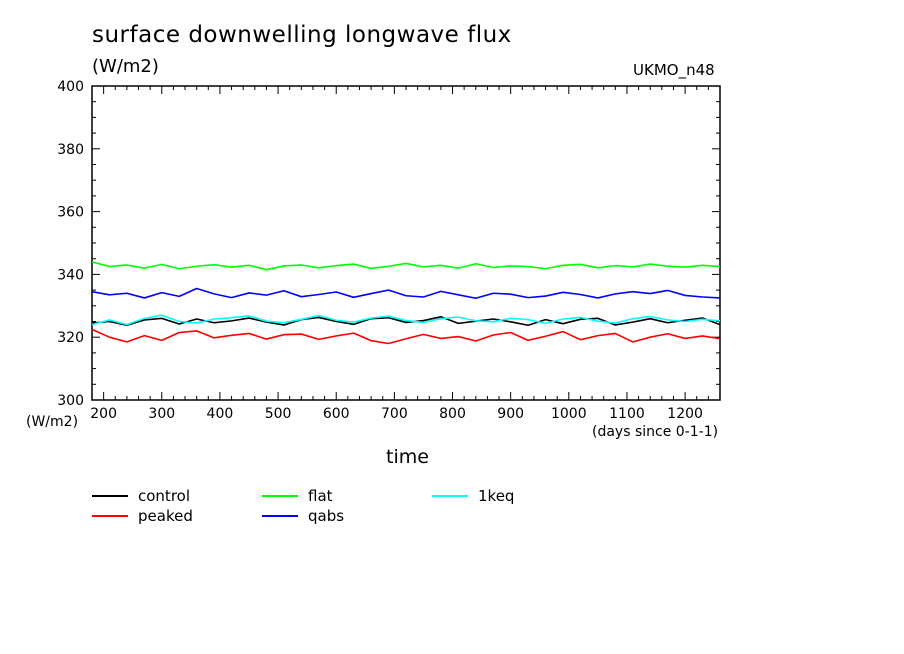  What do you see at coordinates (627, 414) in the screenshot?
I see `x-tick-label: 1100` at bounding box center [627, 414].